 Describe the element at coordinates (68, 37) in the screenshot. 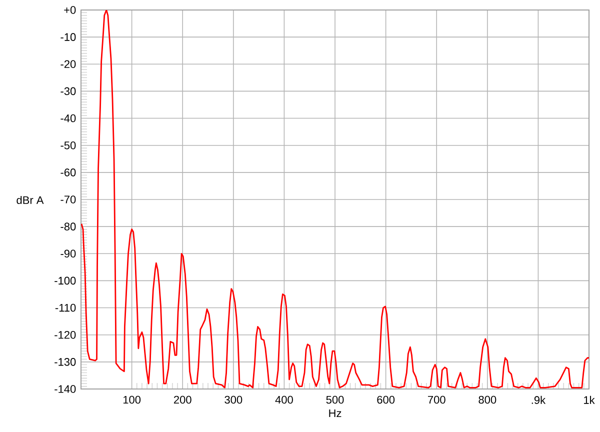

I see `y-tick-label: -10` at that location.